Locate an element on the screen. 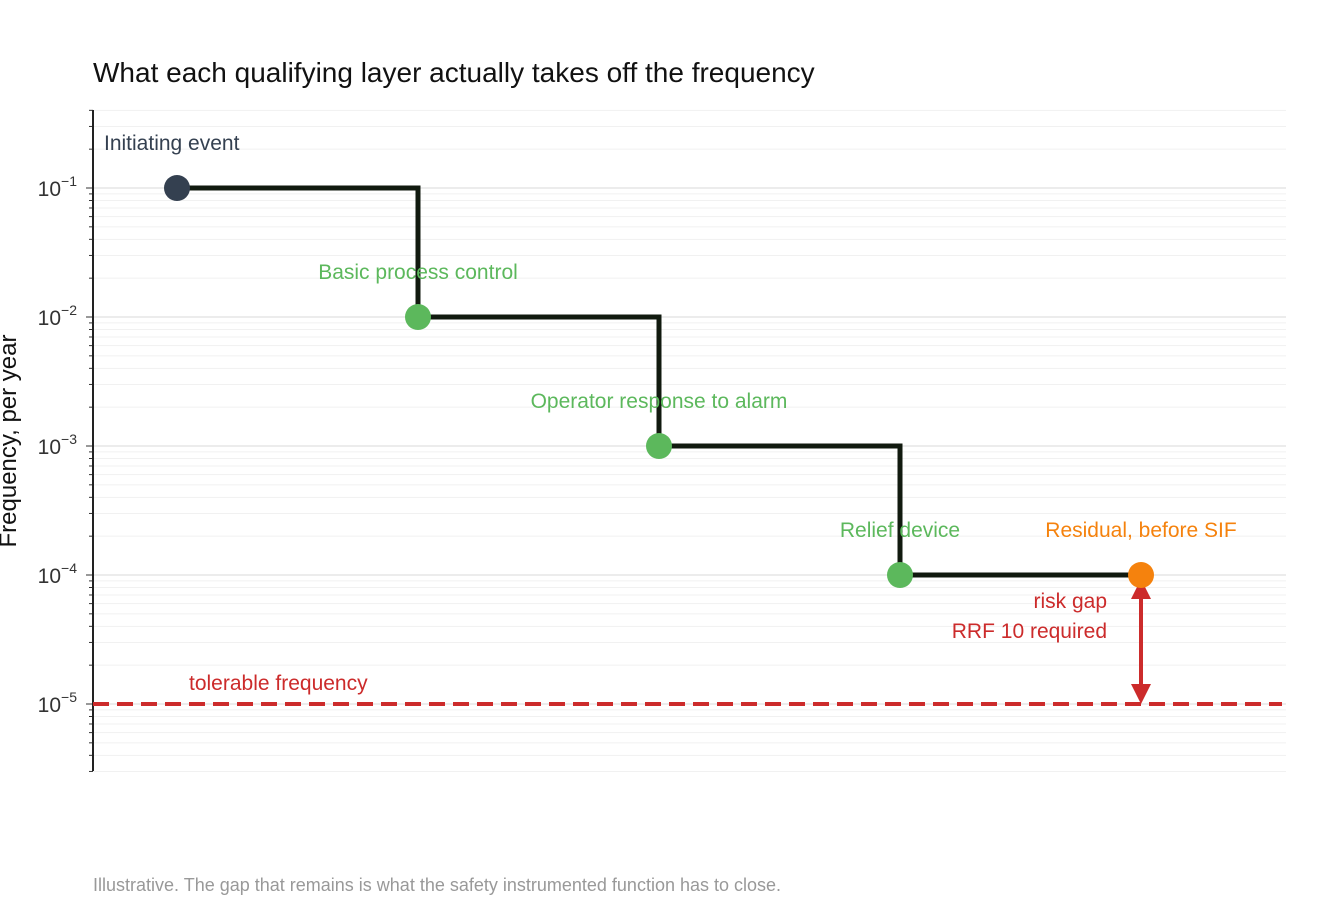  point-label: Residual, before SIF is located at coordinates (1140, 530).